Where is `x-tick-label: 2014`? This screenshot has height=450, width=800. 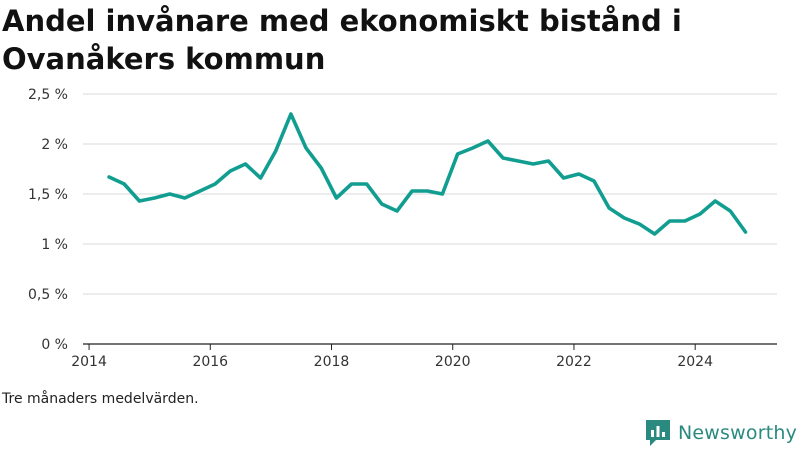
x-tick-label: 2014 is located at coordinates (89, 362).